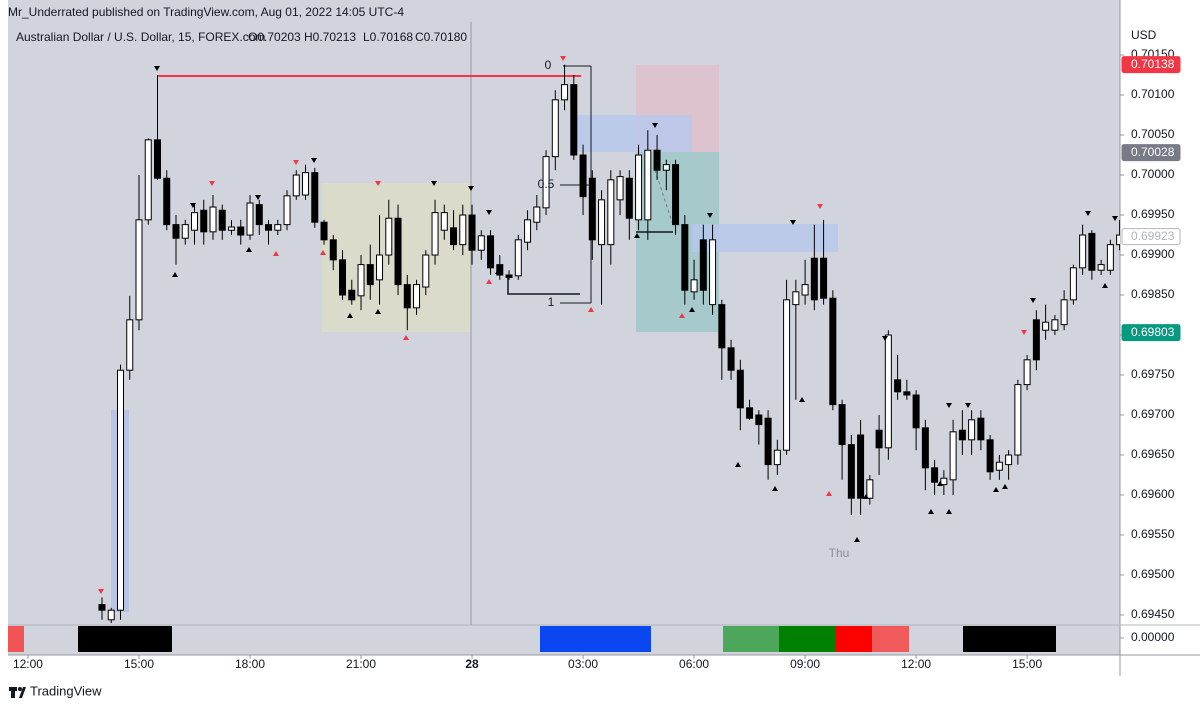  Describe the element at coordinates (839, 553) in the screenshot. I see `day-label: Thu` at that location.